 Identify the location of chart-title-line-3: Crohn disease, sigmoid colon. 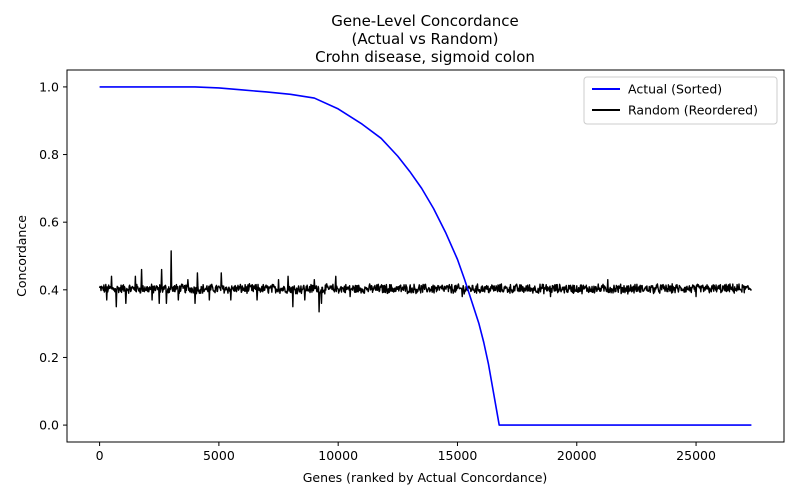
(425, 57).